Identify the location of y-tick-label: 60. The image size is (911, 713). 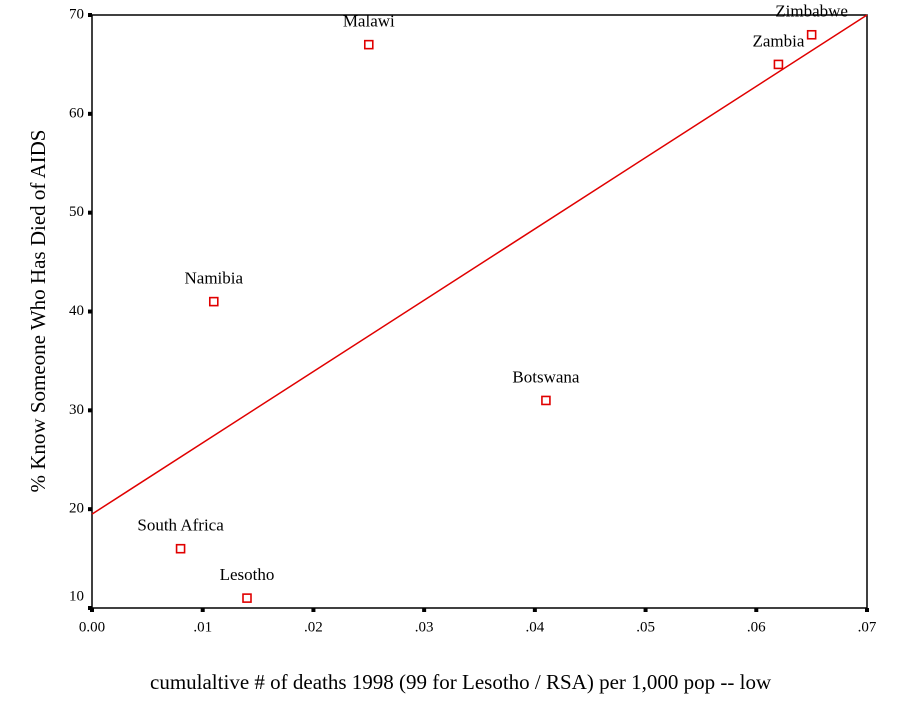
(76, 113).